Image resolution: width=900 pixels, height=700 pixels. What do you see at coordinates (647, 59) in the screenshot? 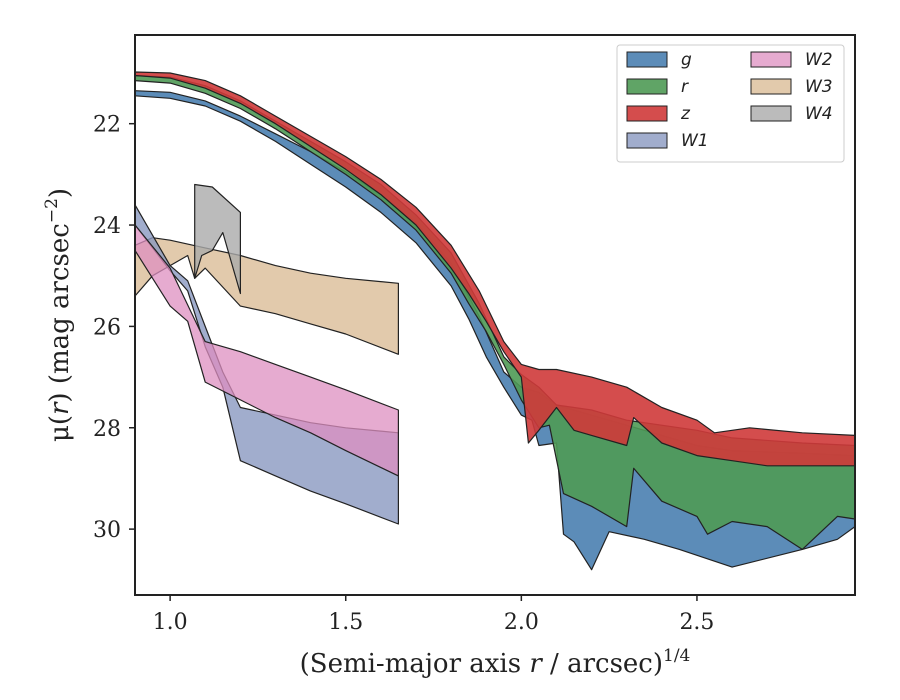
I see `legend-swatch-g` at bounding box center [647, 59].